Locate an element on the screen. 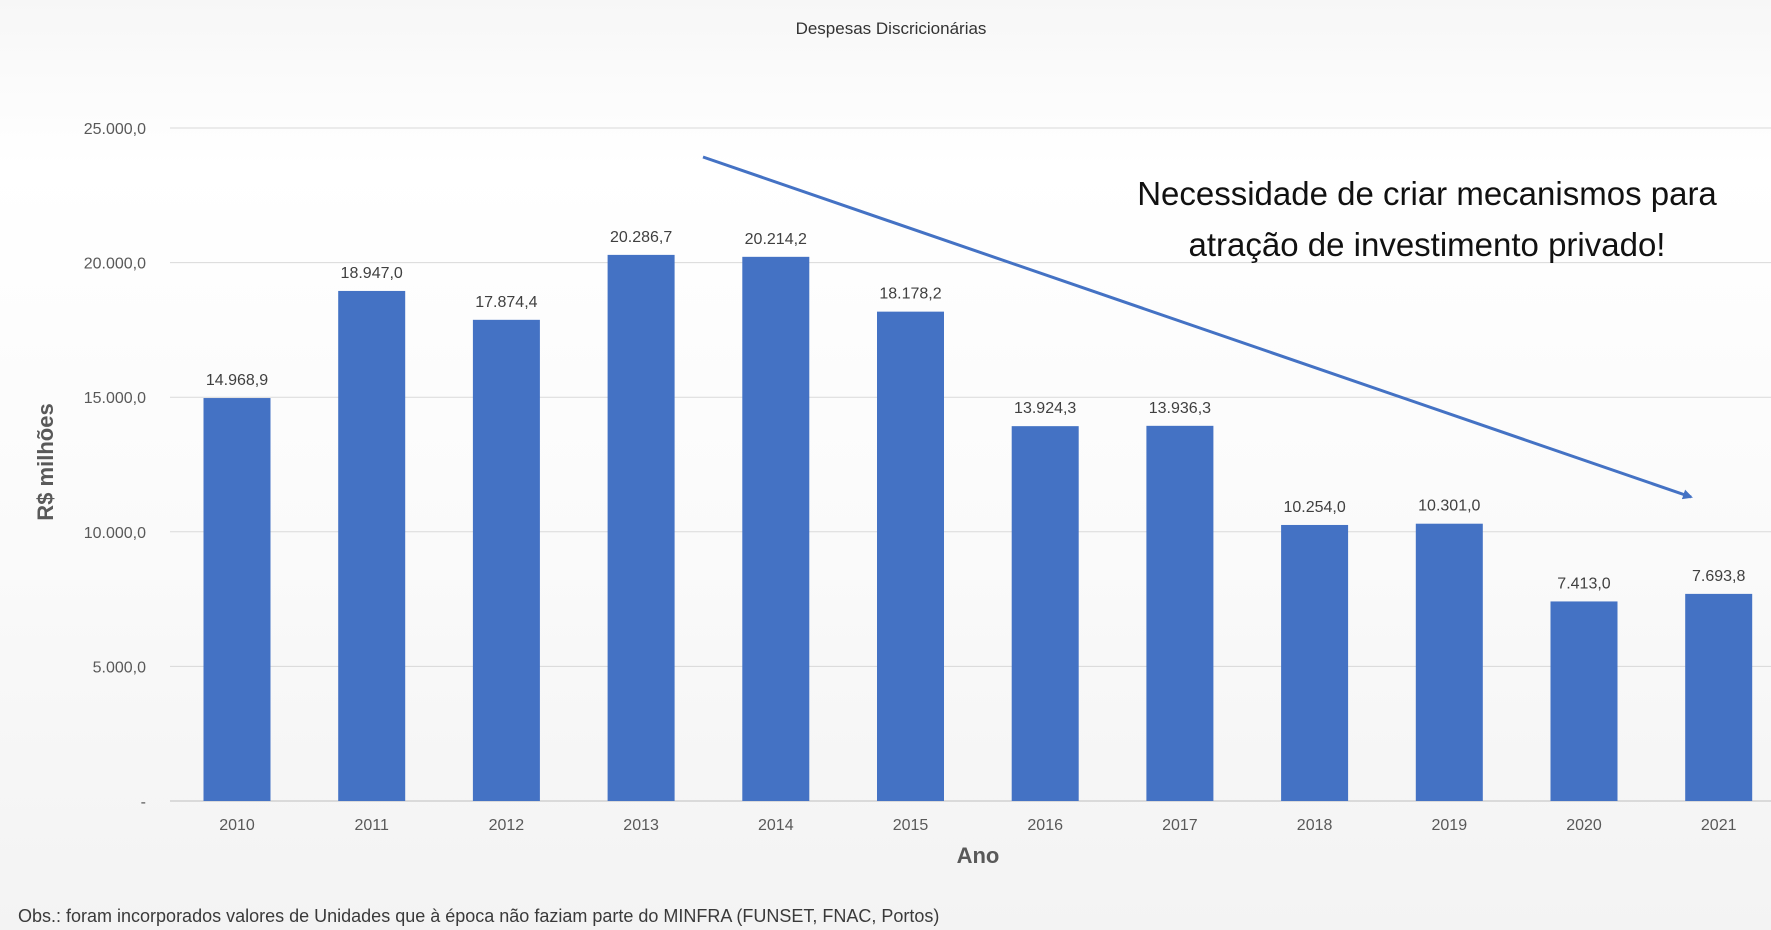 The width and height of the screenshot is (1771, 930). data-label: 14.968,9 is located at coordinates (237, 380).